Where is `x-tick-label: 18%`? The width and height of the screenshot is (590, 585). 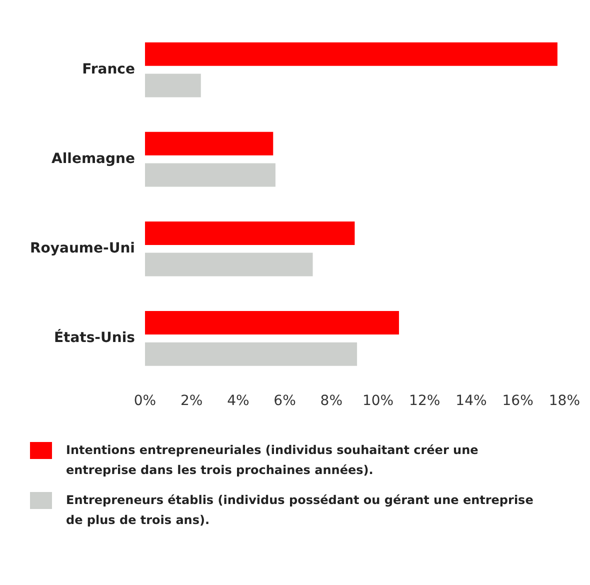
x-tick-label: 18% is located at coordinates (564, 401).